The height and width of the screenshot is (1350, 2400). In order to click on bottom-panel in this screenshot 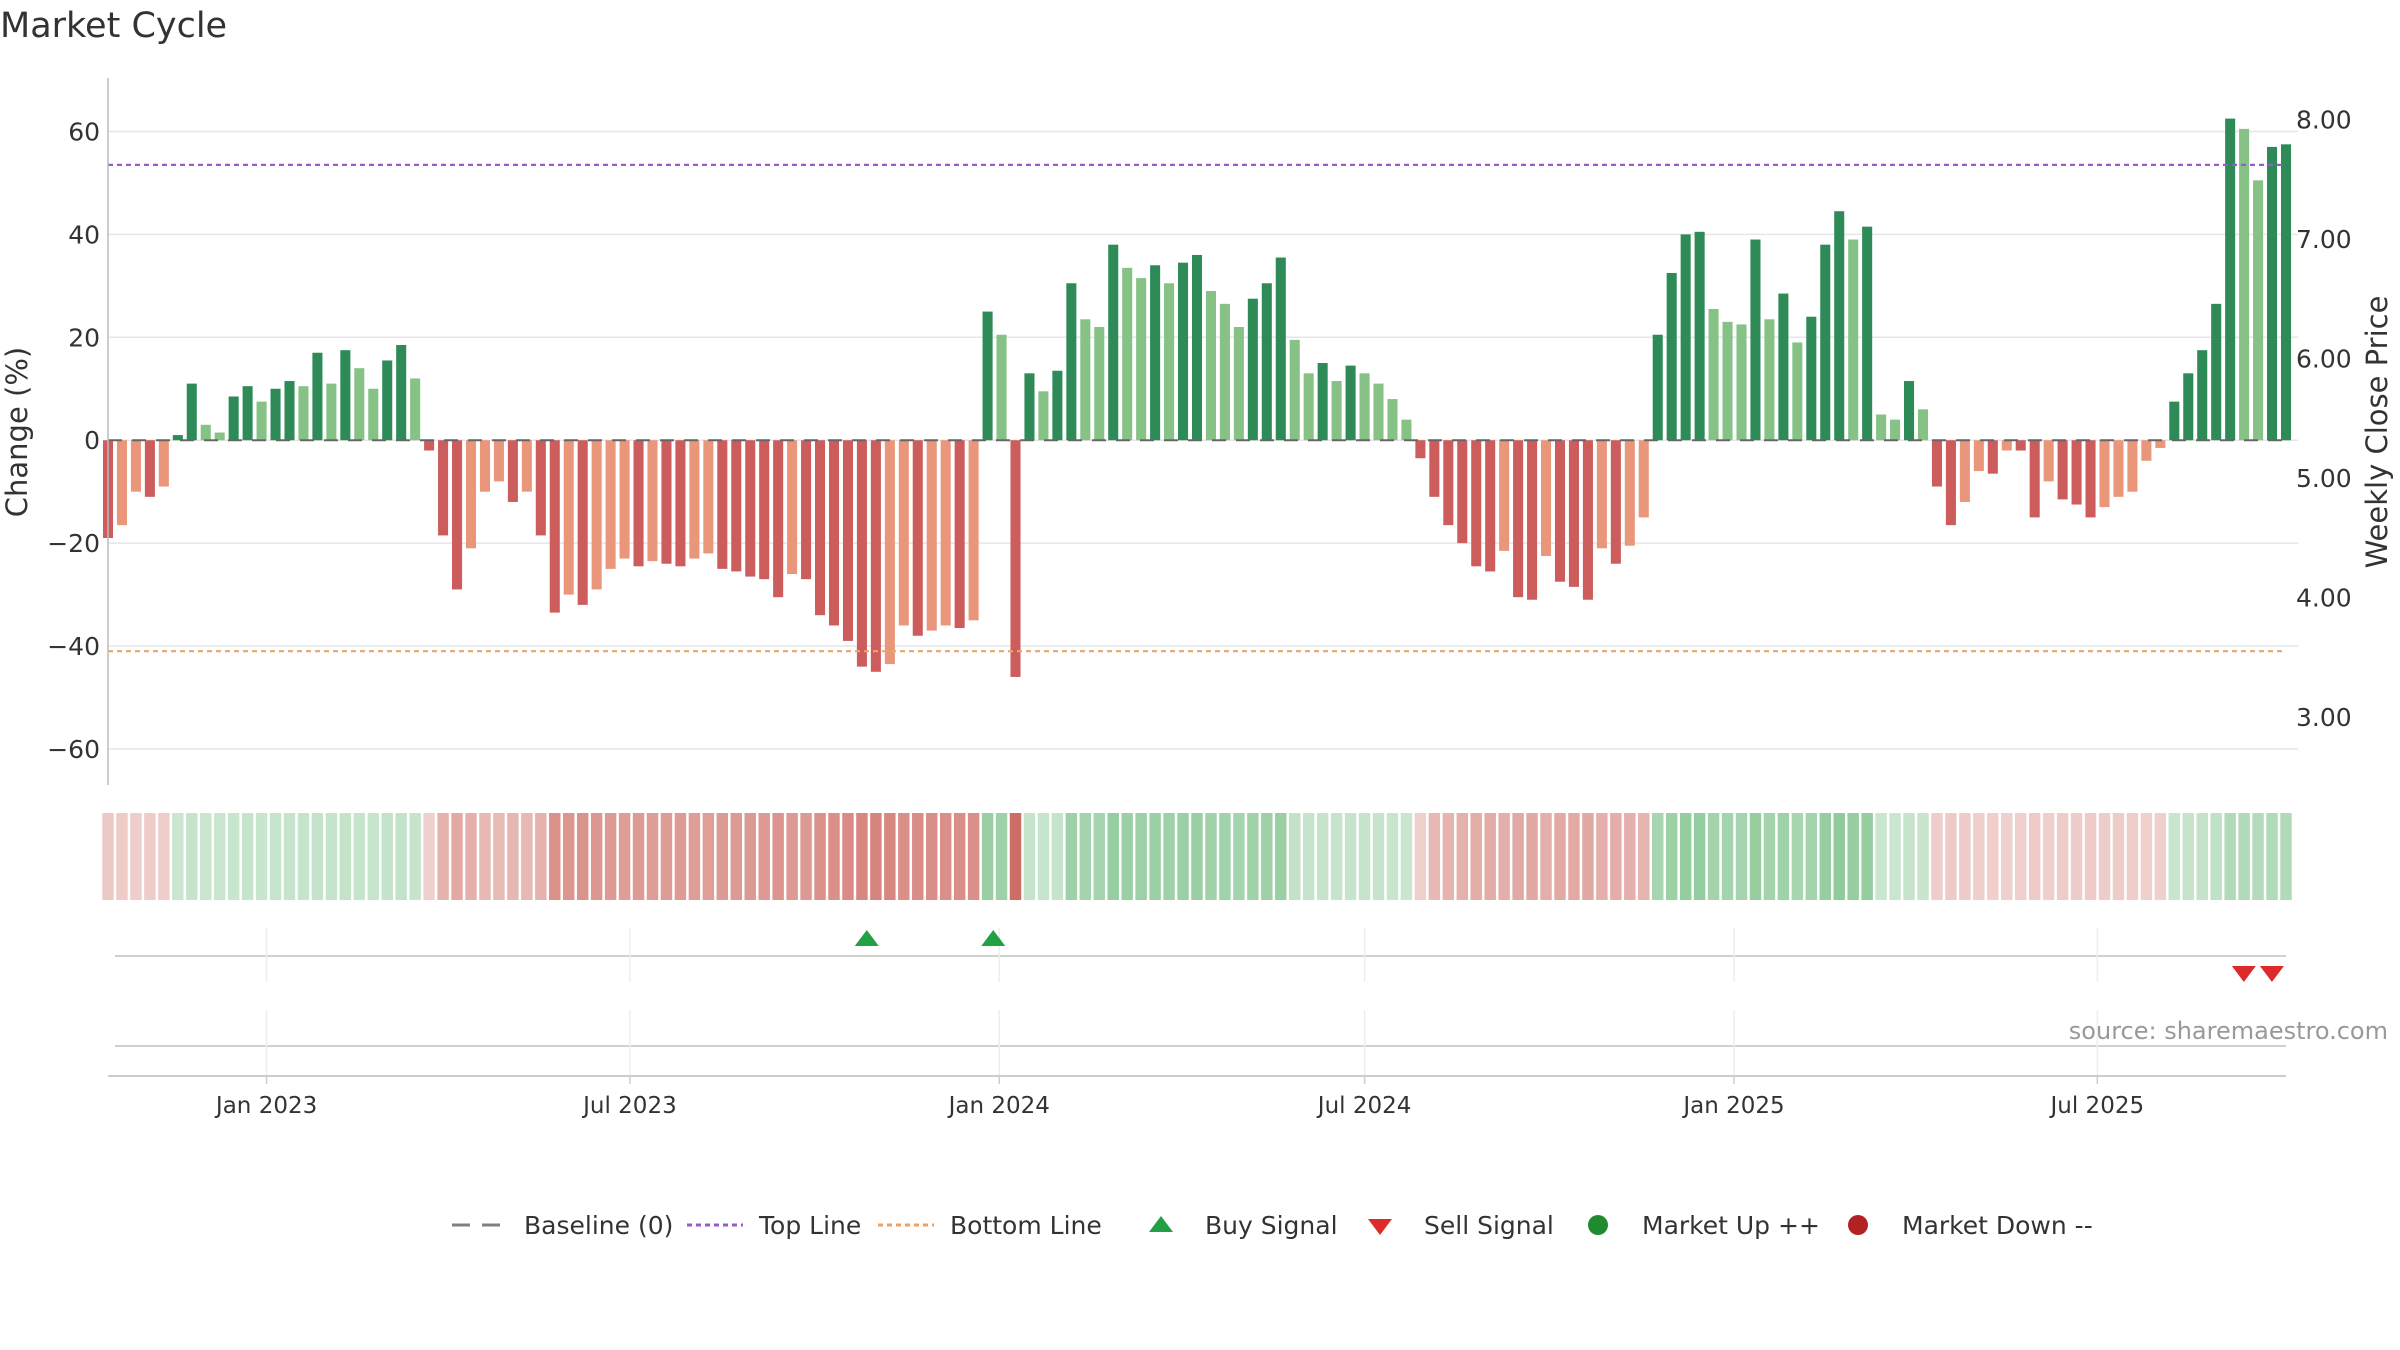, I will do `click(1197, 1043)`.